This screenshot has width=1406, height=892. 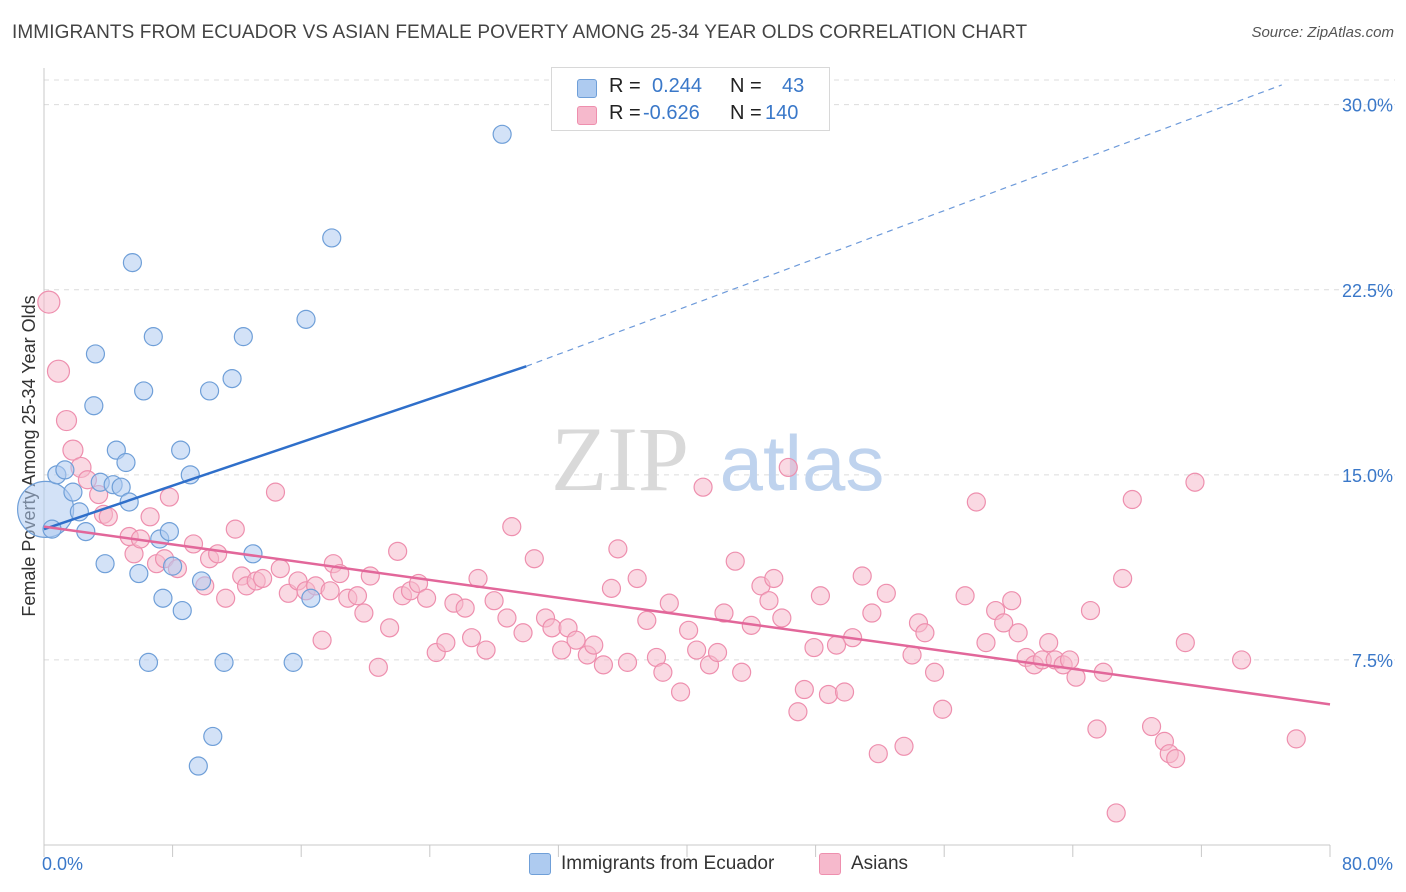 What do you see at coordinates (793, 86) in the screenshot?
I see `legend-n-value: 43` at bounding box center [793, 86].